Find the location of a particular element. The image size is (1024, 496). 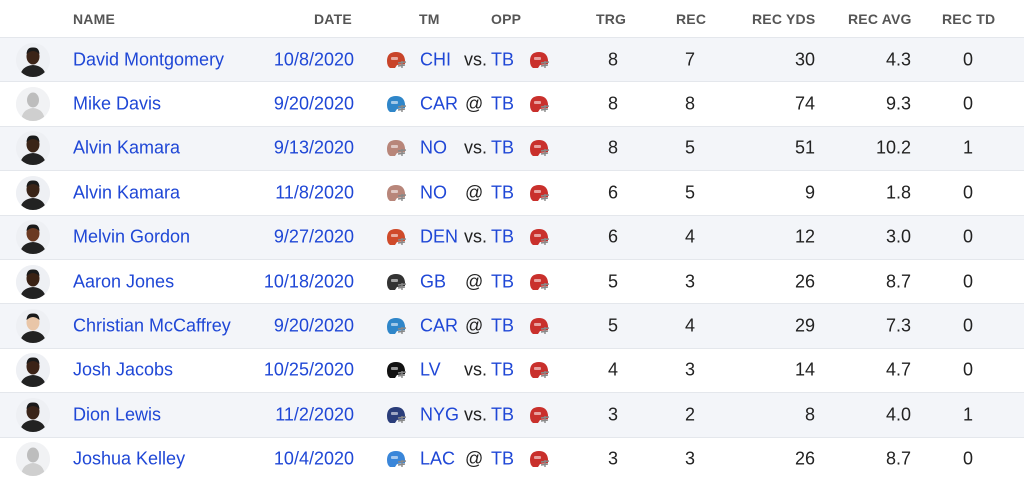

player-name-link: Josh Jacobs is located at coordinates (123, 369).